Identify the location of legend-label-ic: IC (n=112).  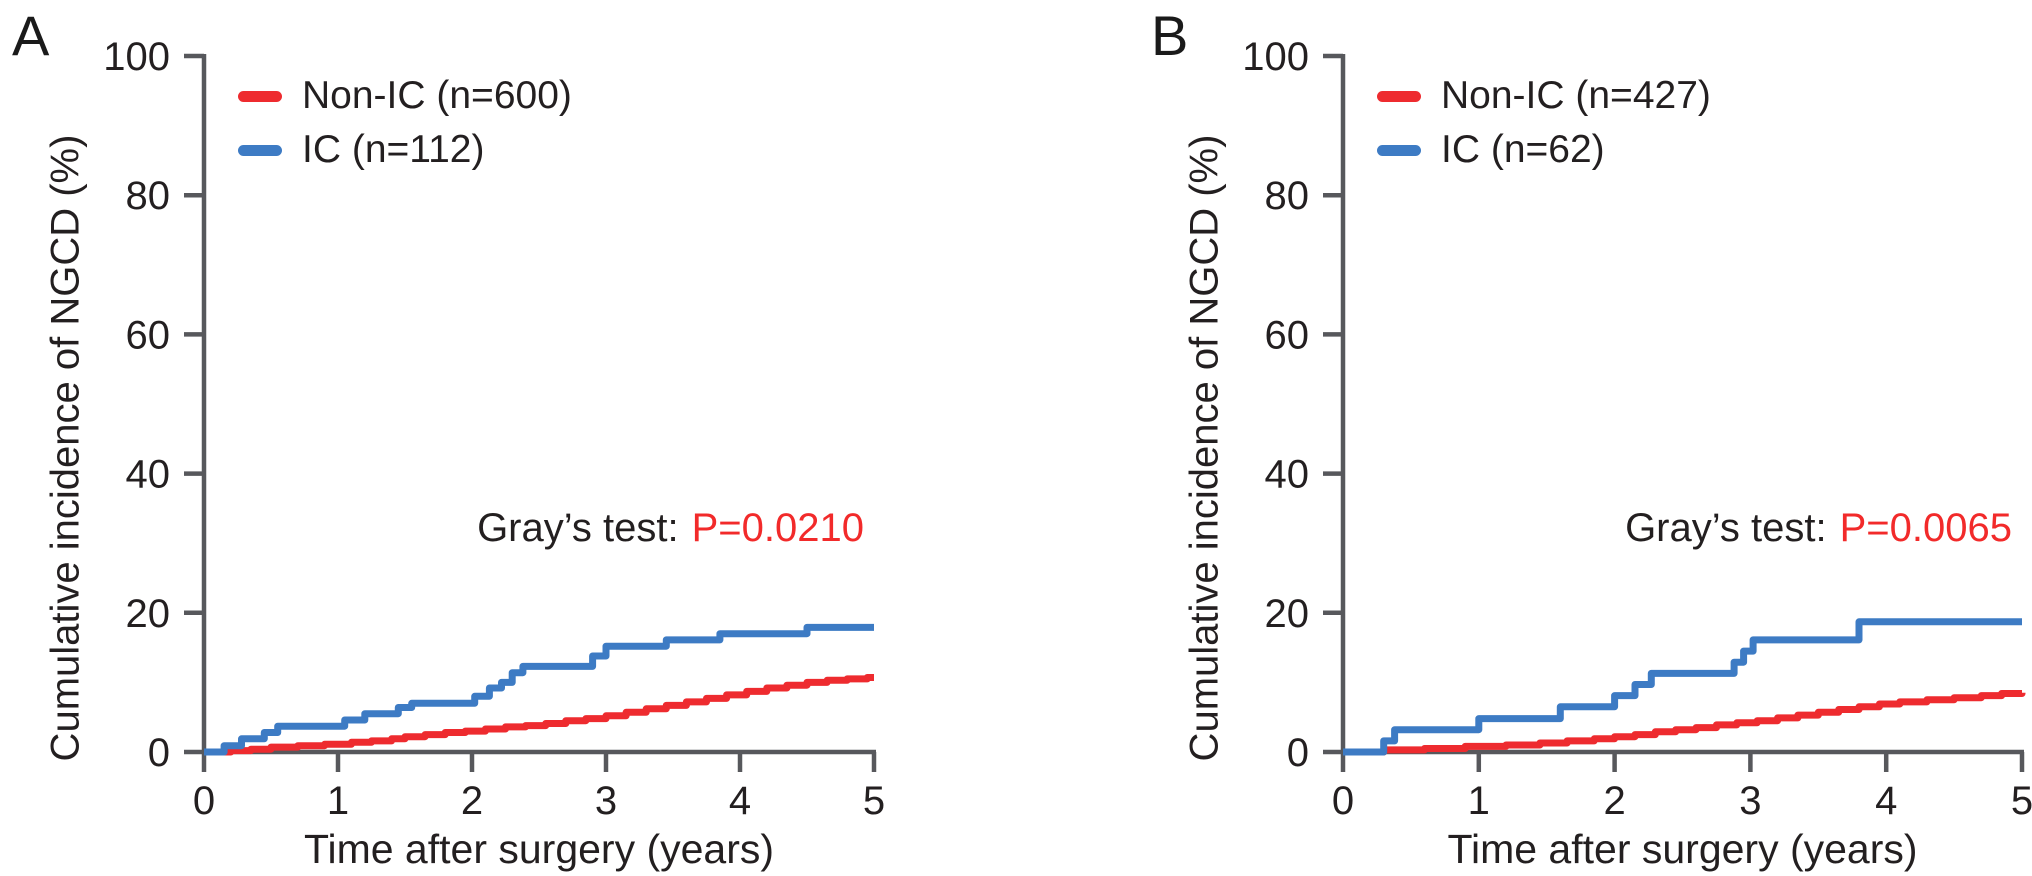
(393, 149).